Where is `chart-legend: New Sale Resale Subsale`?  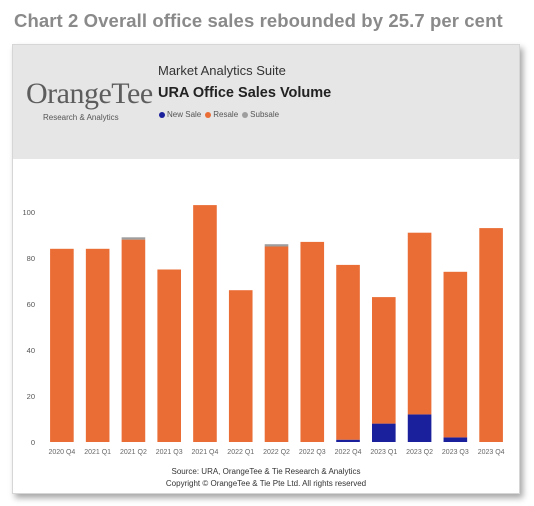 chart-legend: New Sale Resale Subsale is located at coordinates (221, 114).